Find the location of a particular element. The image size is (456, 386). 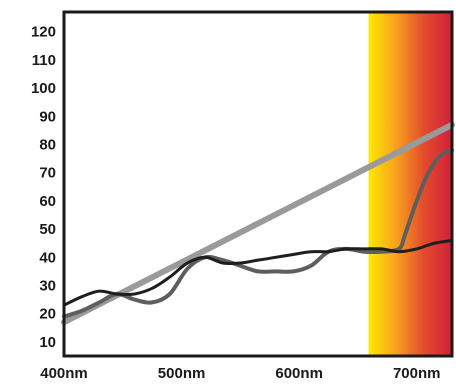

y-tick-label: 30 is located at coordinates (47, 286).